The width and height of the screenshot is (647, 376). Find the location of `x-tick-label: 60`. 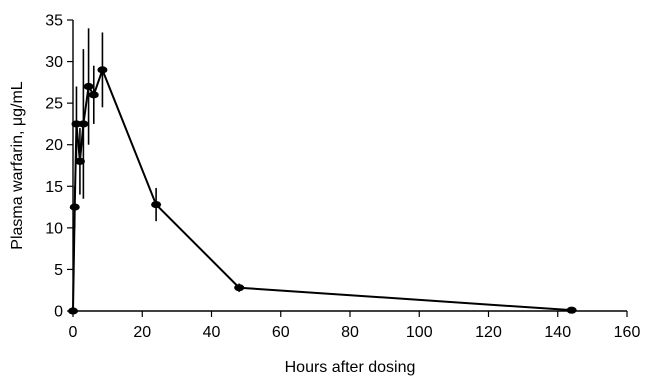

x-tick-label: 60 is located at coordinates (281, 332).